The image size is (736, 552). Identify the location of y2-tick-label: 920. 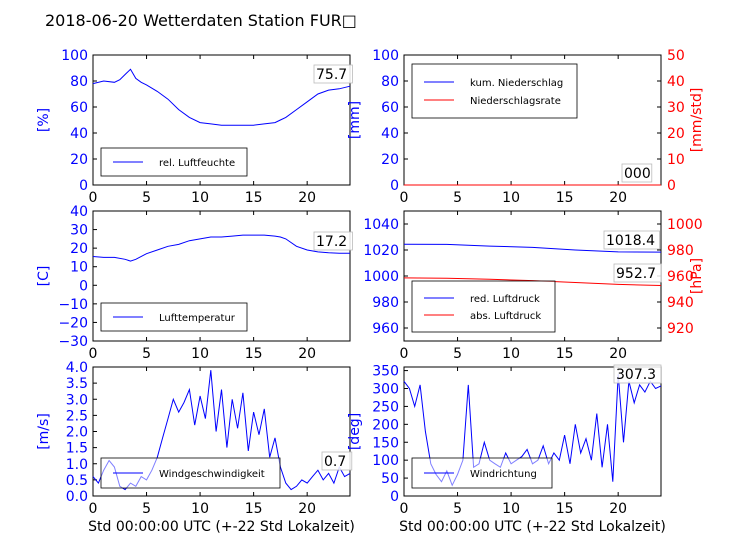
(680, 329).